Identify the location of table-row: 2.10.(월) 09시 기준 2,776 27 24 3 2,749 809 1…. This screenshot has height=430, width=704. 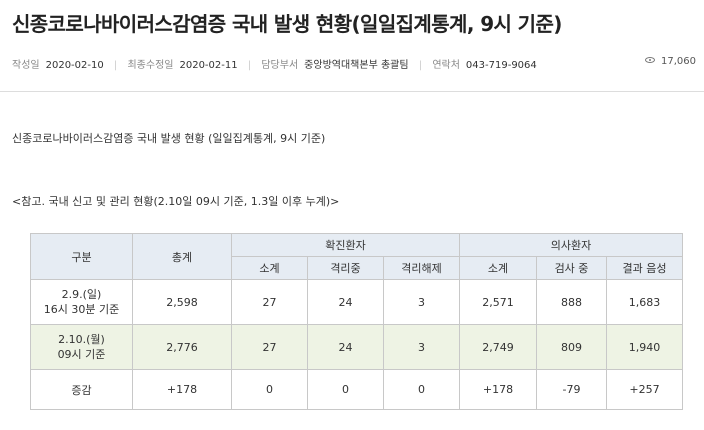
(356, 347).